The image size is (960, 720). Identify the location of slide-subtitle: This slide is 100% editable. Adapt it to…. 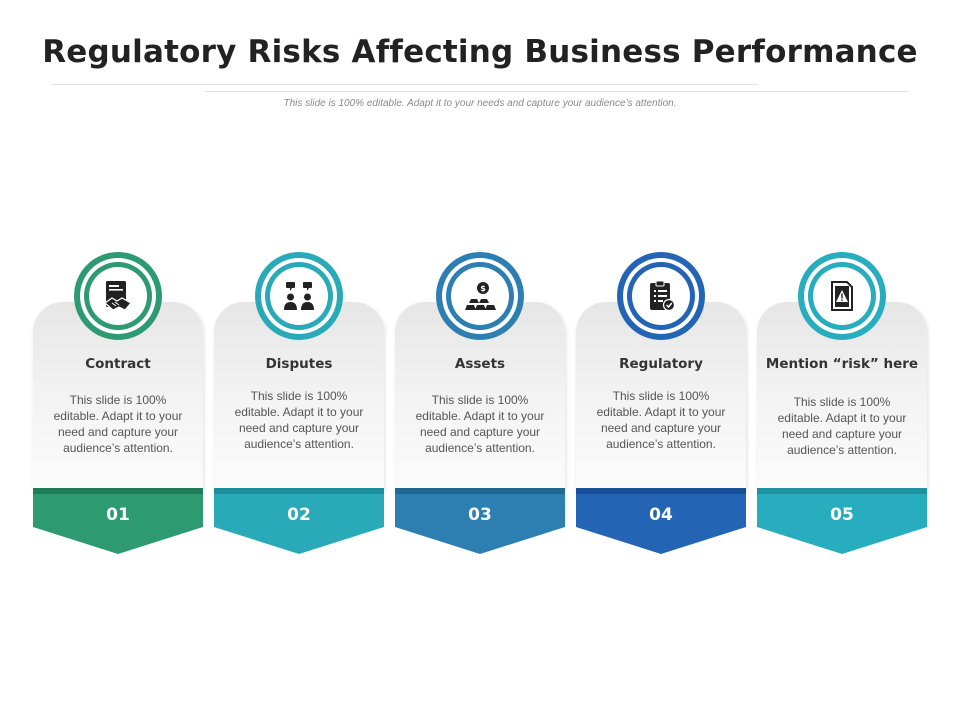
(480, 103).